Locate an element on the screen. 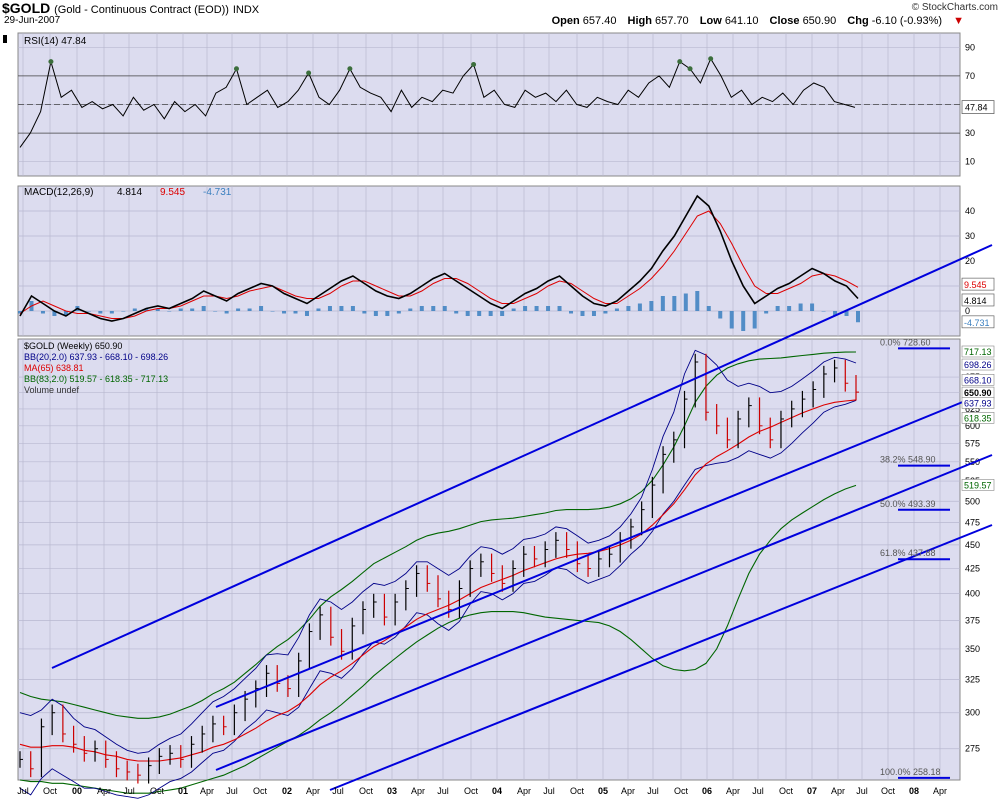 This screenshot has width=1000, height=800. fib-level-label: 38.2% 548.90 is located at coordinates (908, 460).